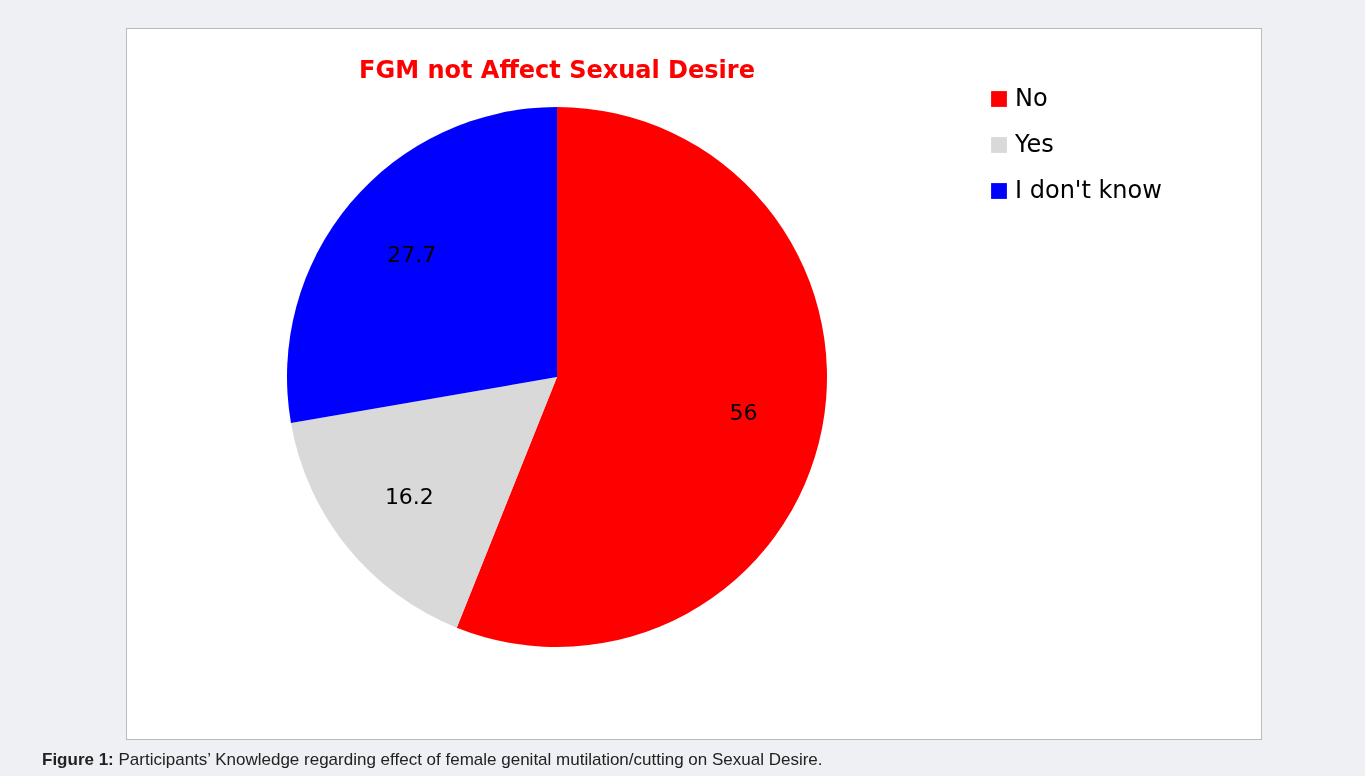 The width and height of the screenshot is (1365, 776). I want to click on data-label: 27.7, so click(412, 254).